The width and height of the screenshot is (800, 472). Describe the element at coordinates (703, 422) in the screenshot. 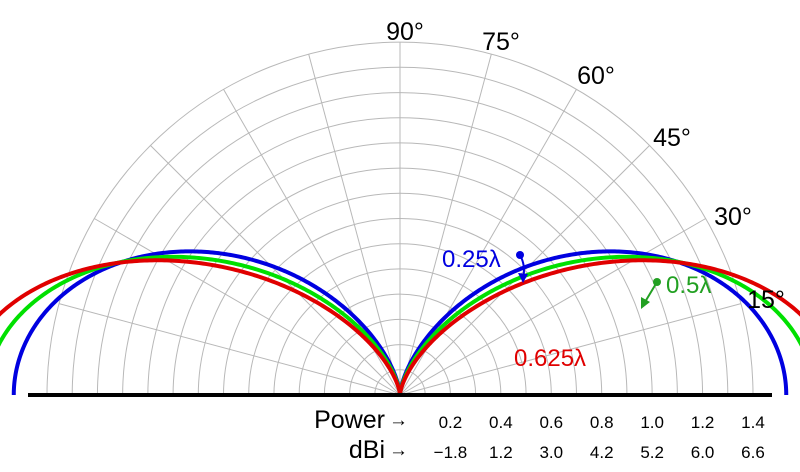

I see `radial-tick-label: 1.2` at that location.